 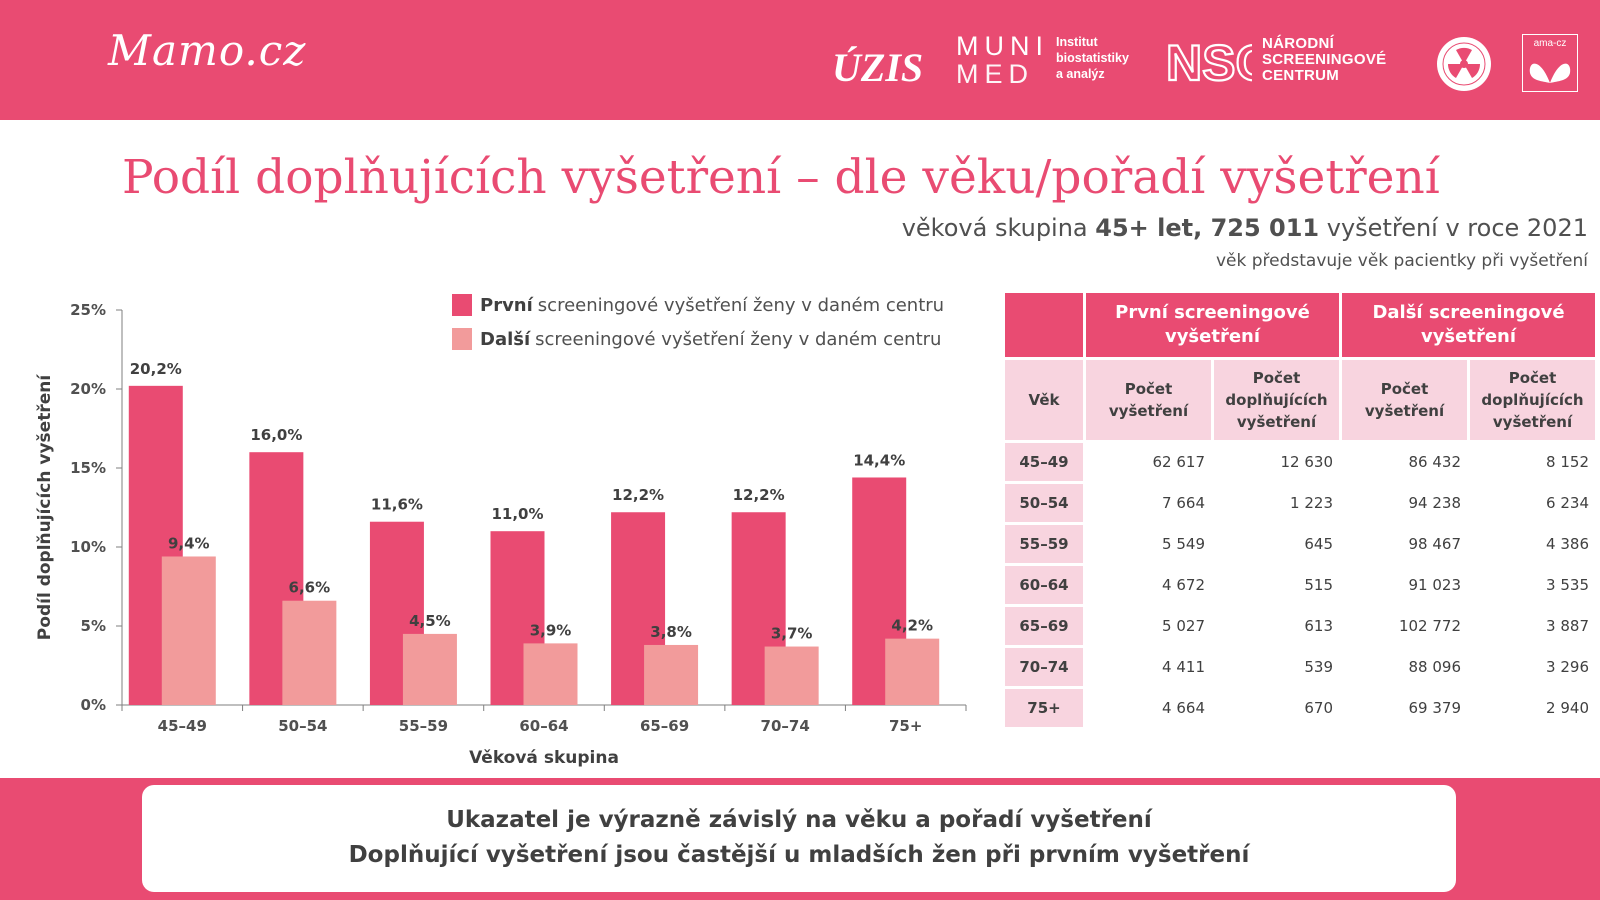 I want to click on subtitle-prefix: věková skupina, so click(x=998, y=228).